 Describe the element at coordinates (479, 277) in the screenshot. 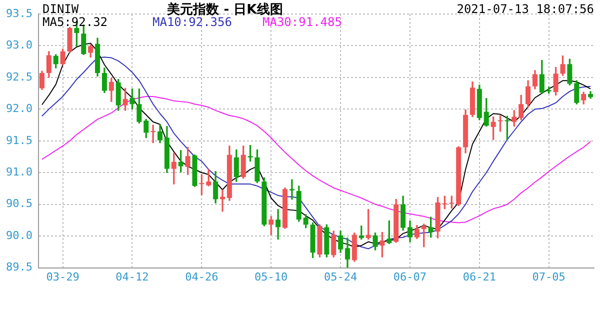

I see `x-tick-label: 06-21` at that location.